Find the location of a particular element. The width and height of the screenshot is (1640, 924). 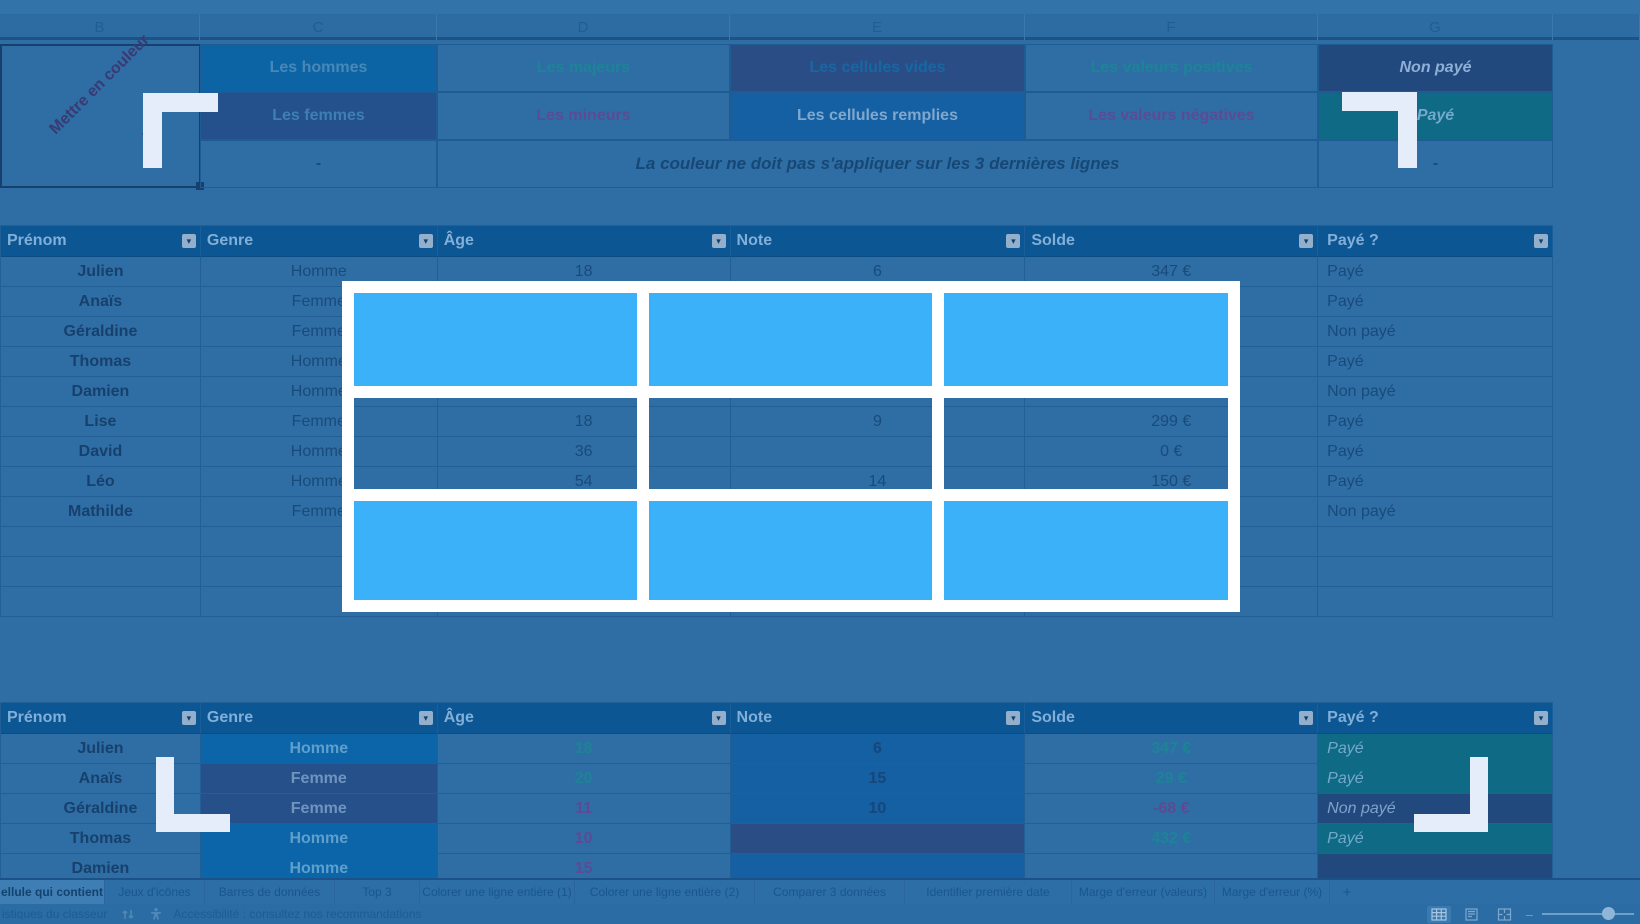

legend-dash-cell: - is located at coordinates (1435, 164).